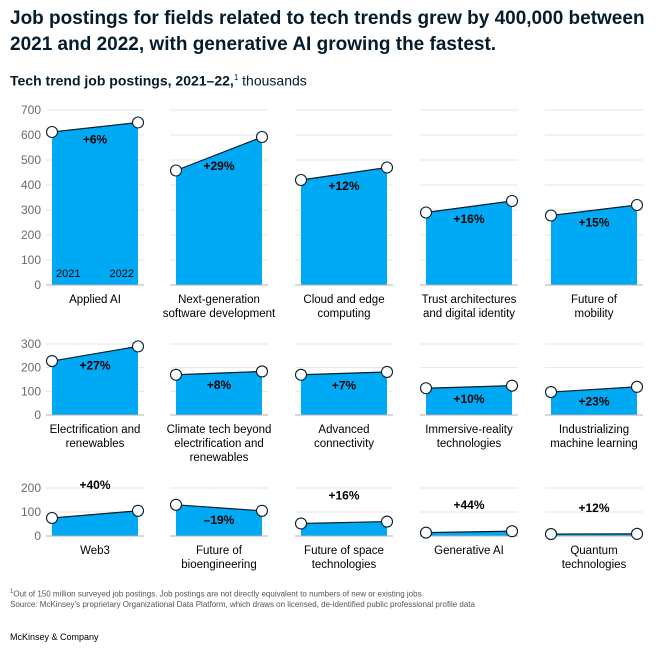 Image resolution: width=666 pixels, height=672 pixels. Describe the element at coordinates (219, 307) in the screenshot. I see `category-label: Next-generation software development` at that location.